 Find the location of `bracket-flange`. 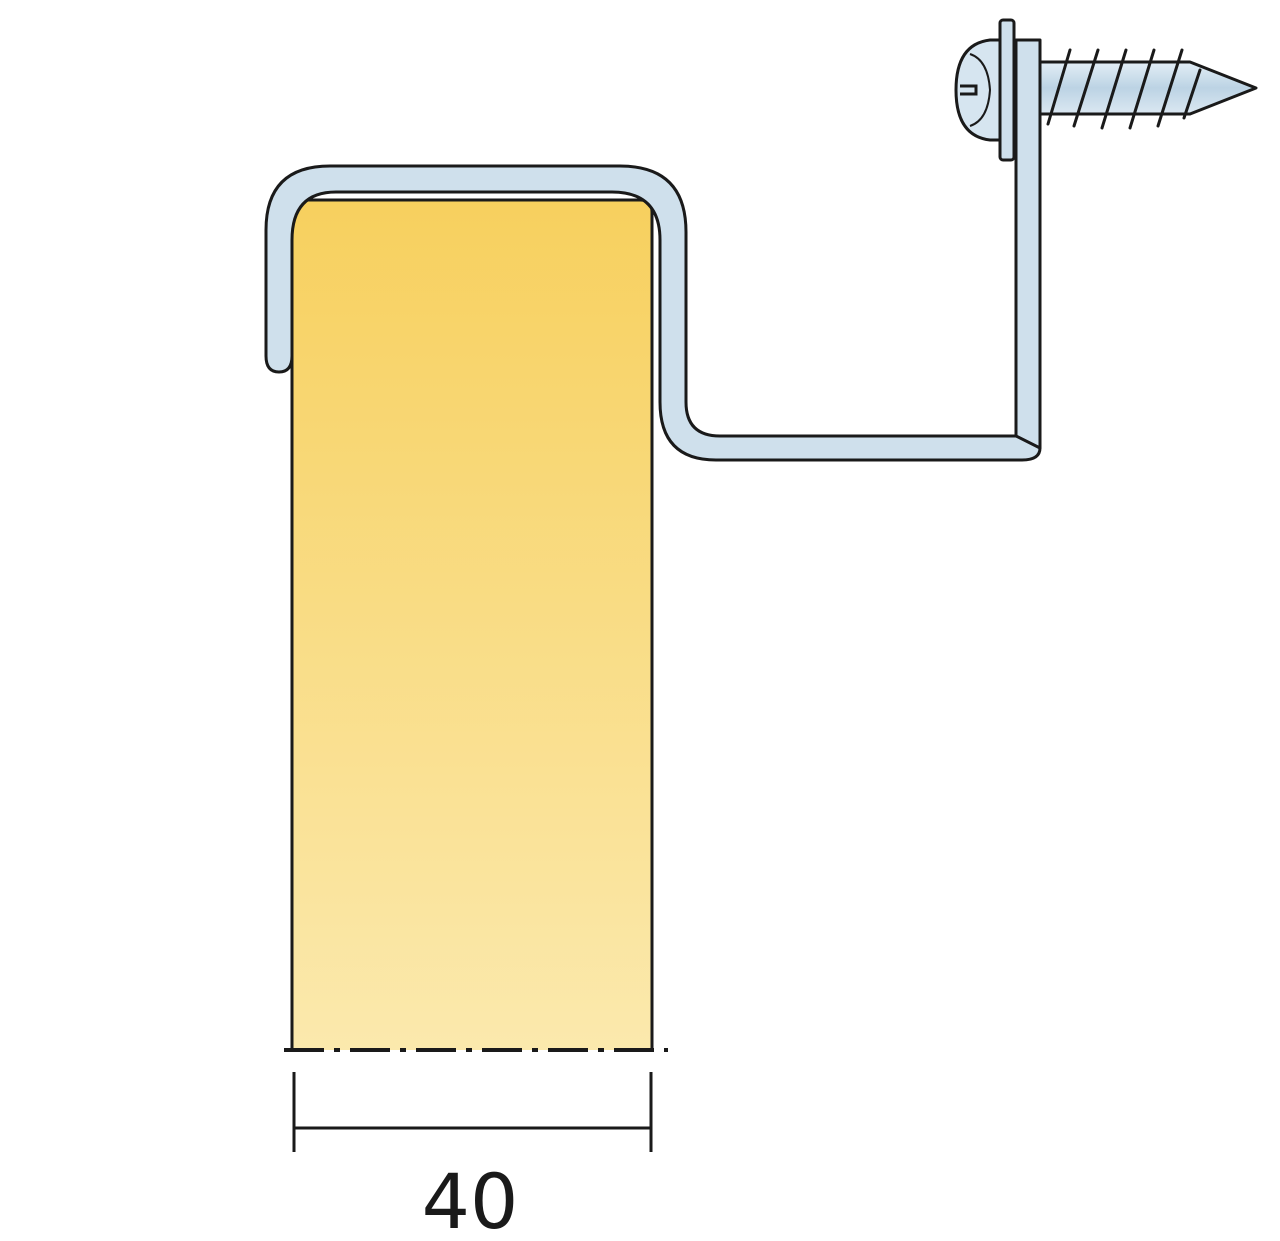

bracket-flange is located at coordinates (1028, 244).